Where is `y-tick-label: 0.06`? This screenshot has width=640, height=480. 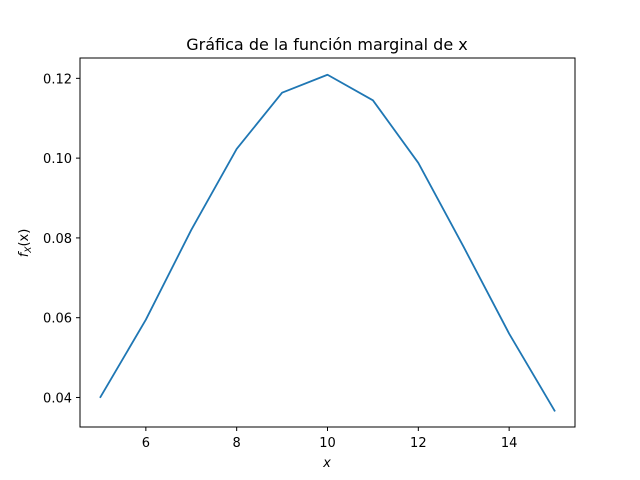 y-tick-label: 0.06 is located at coordinates (57, 319).